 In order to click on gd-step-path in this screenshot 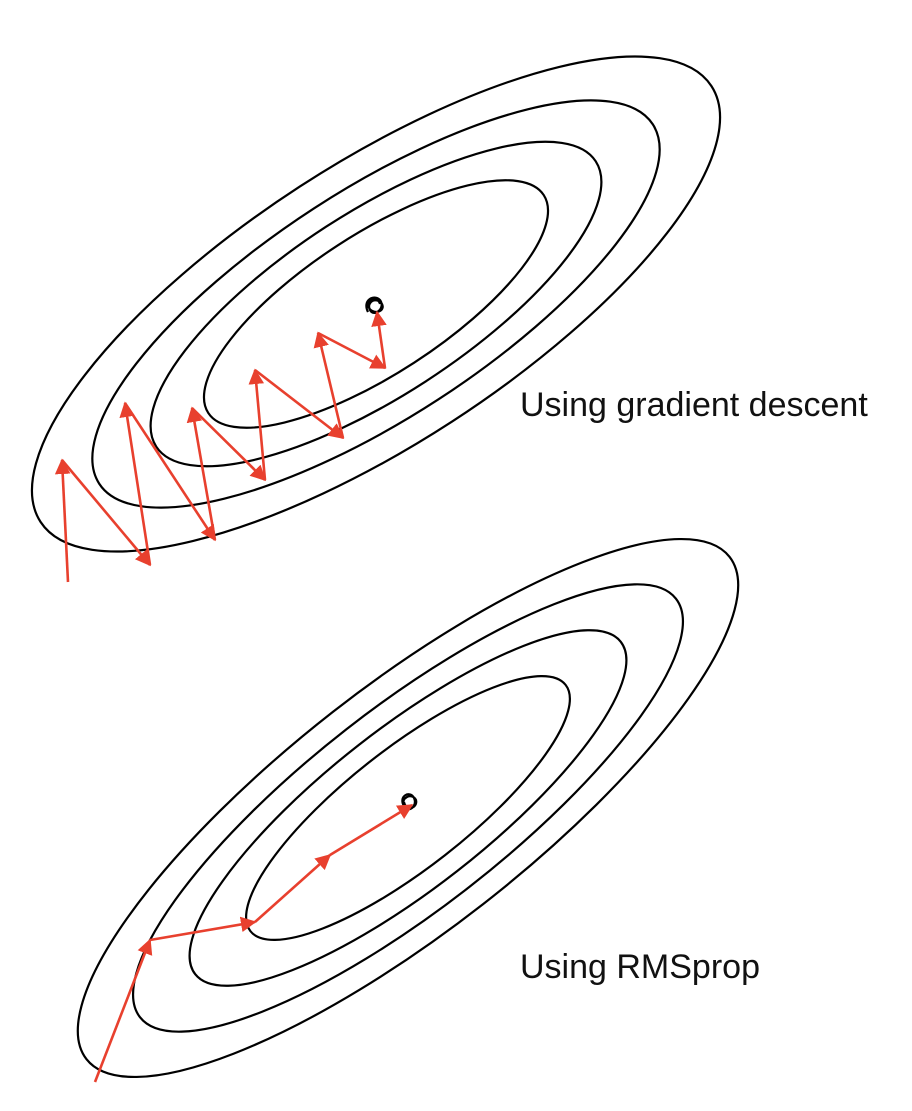, I will do `click(220, 446)`.